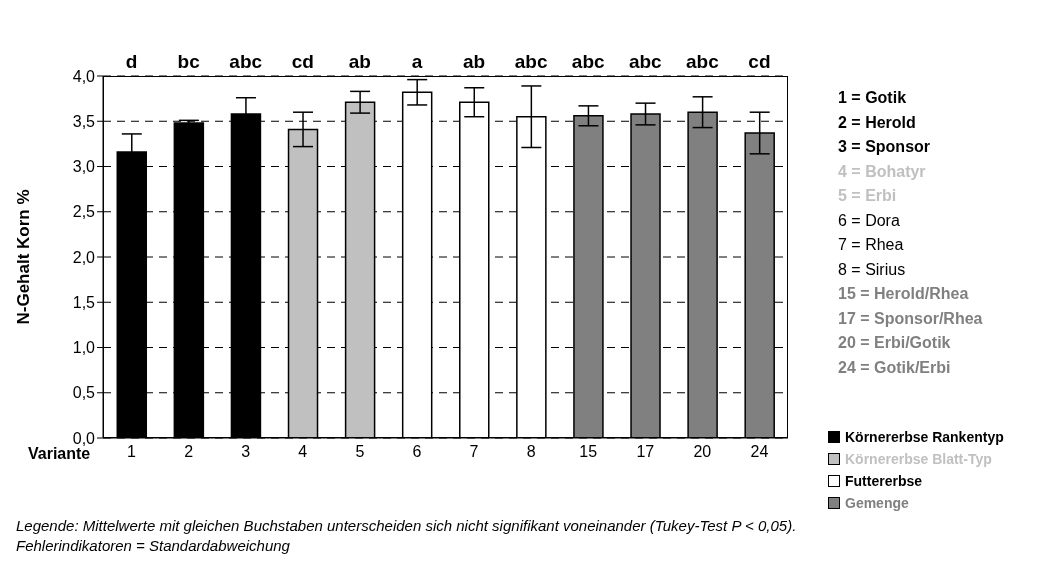 This screenshot has width=1042, height=584. Describe the element at coordinates (246, 452) in the screenshot. I see `x-tick-label: 3` at that location.